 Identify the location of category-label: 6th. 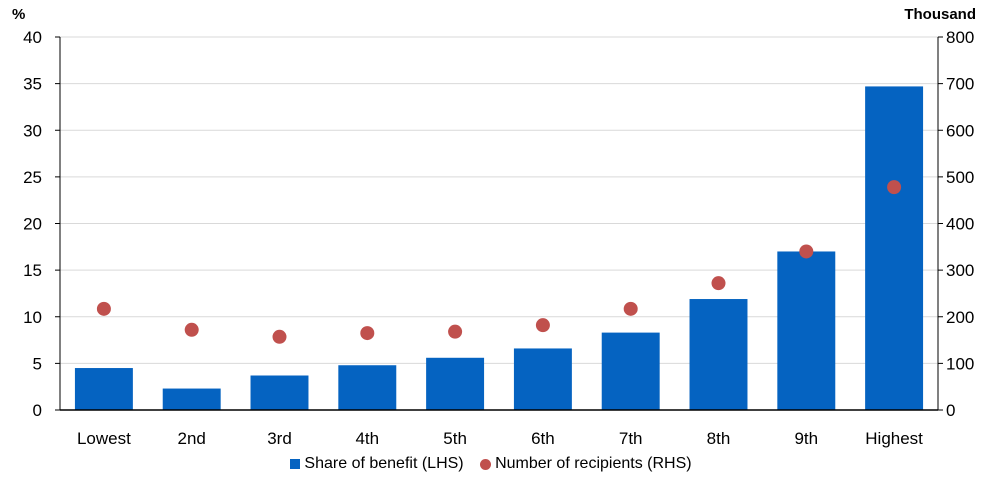
(543, 438).